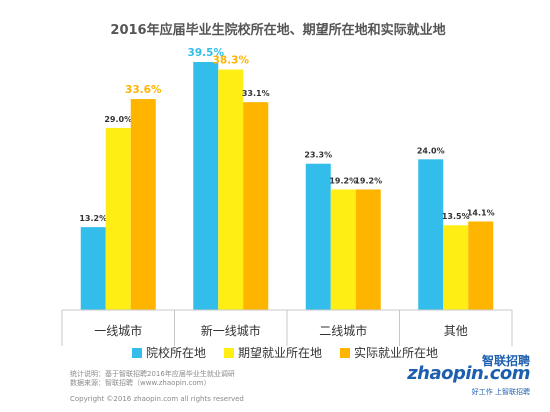 This screenshot has width=550, height=412. What do you see at coordinates (287, 327) in the screenshot?
I see `x-axis: 一线城市 新一线城市 二线城市 其他` at bounding box center [287, 327].